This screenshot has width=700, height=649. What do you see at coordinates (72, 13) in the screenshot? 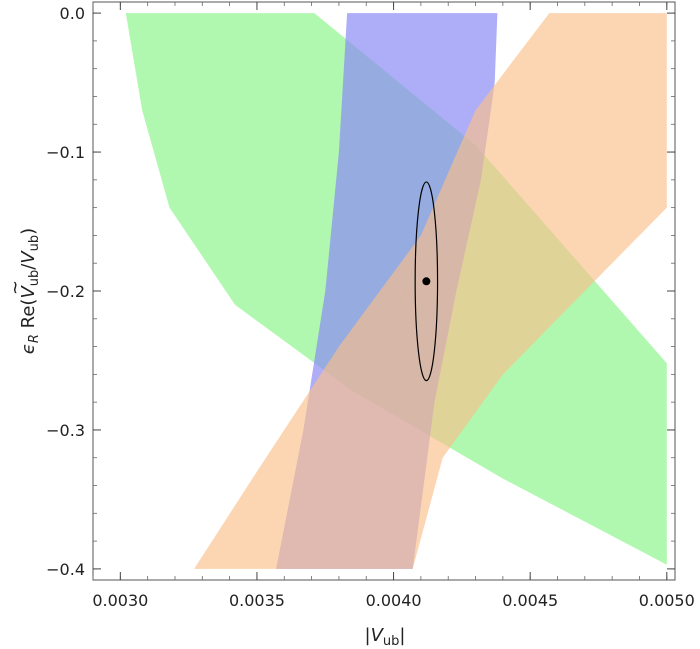
I see `y-tick-label: 0.0` at bounding box center [72, 13].